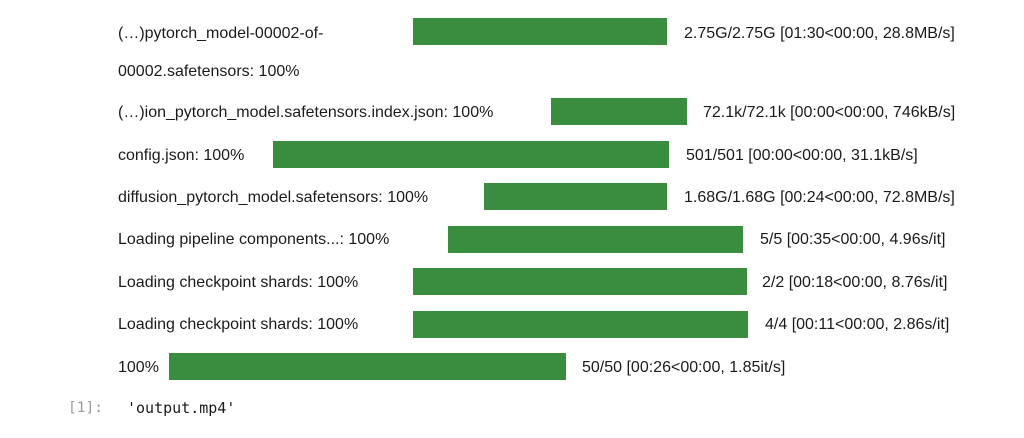 This screenshot has height=438, width=1024. What do you see at coordinates (819, 33) in the screenshot?
I see `progress-stats: 2.75G/2.75G [01:30<00:00, 28.8MB/s]` at bounding box center [819, 33].